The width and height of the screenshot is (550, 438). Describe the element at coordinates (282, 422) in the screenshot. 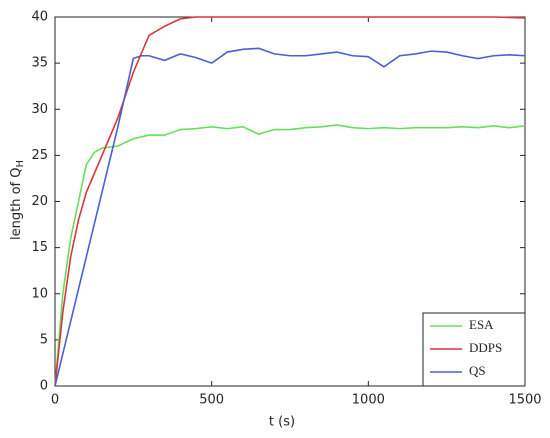

I see `x-axis-label: t (s)` at that location.